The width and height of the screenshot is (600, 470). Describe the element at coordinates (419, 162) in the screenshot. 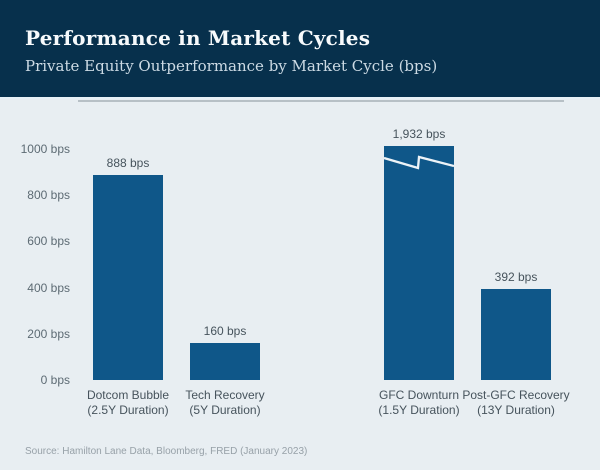

I see `axis-break-mark` at that location.